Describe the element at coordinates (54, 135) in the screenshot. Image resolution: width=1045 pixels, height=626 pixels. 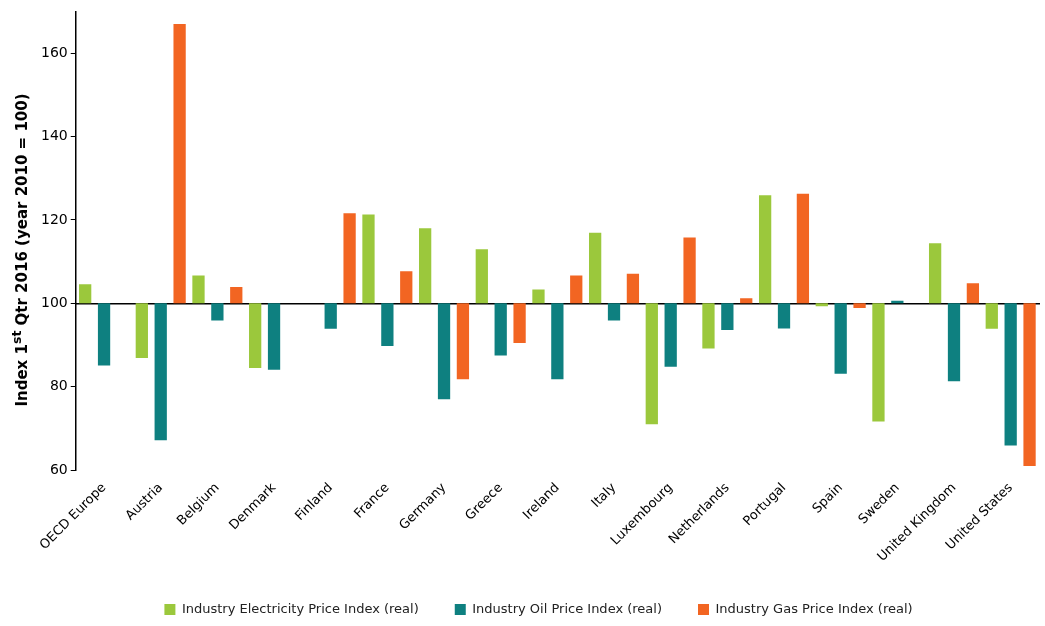
I see `y-tick-label: 140` at that location.